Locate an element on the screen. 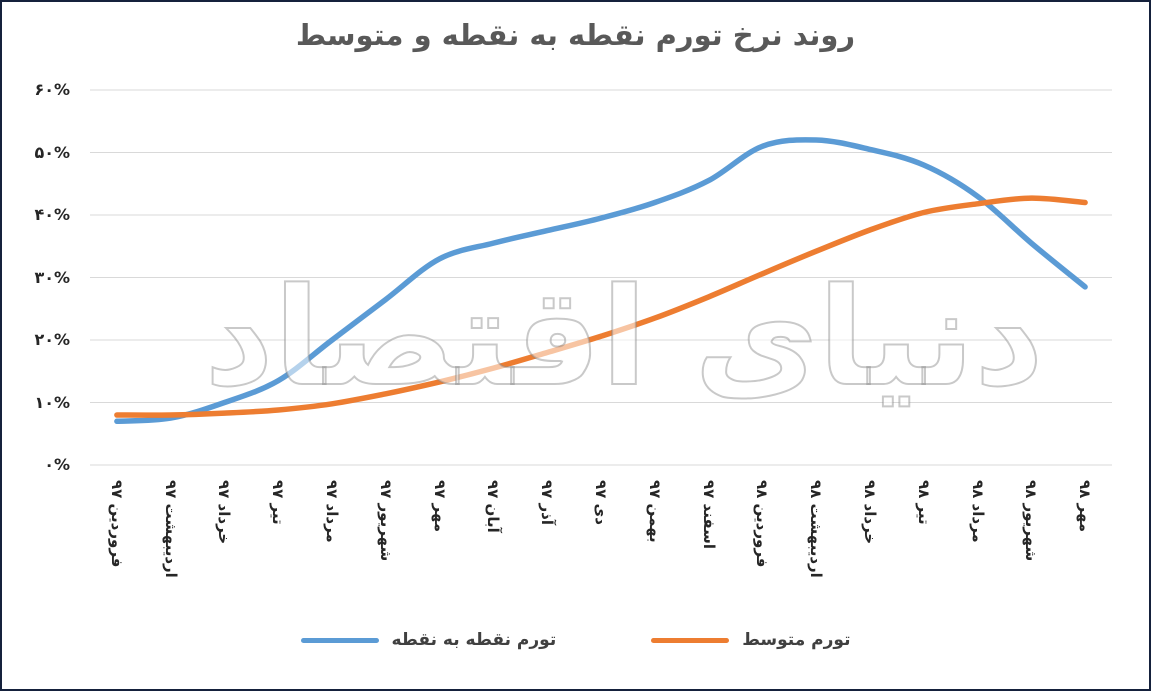 This screenshot has width=1151, height=691. legend-label: تورم نقطه به نقطه is located at coordinates (474, 640).